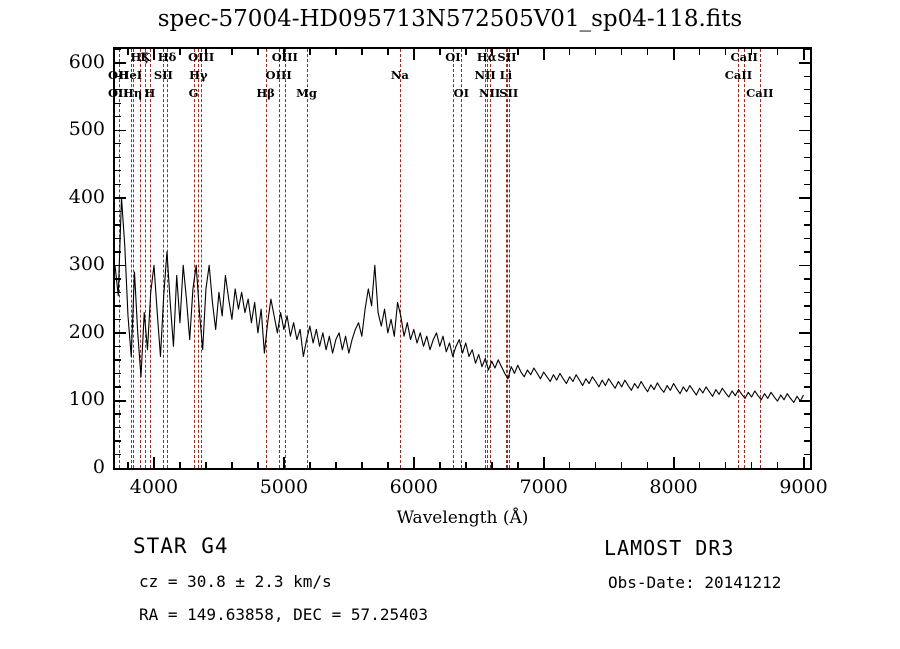 Image resolution: width=900 pixels, height=649 pixels. What do you see at coordinates (669, 548) in the screenshot?
I see `survey-name-text: LAMOST DR3` at bounding box center [669, 548].